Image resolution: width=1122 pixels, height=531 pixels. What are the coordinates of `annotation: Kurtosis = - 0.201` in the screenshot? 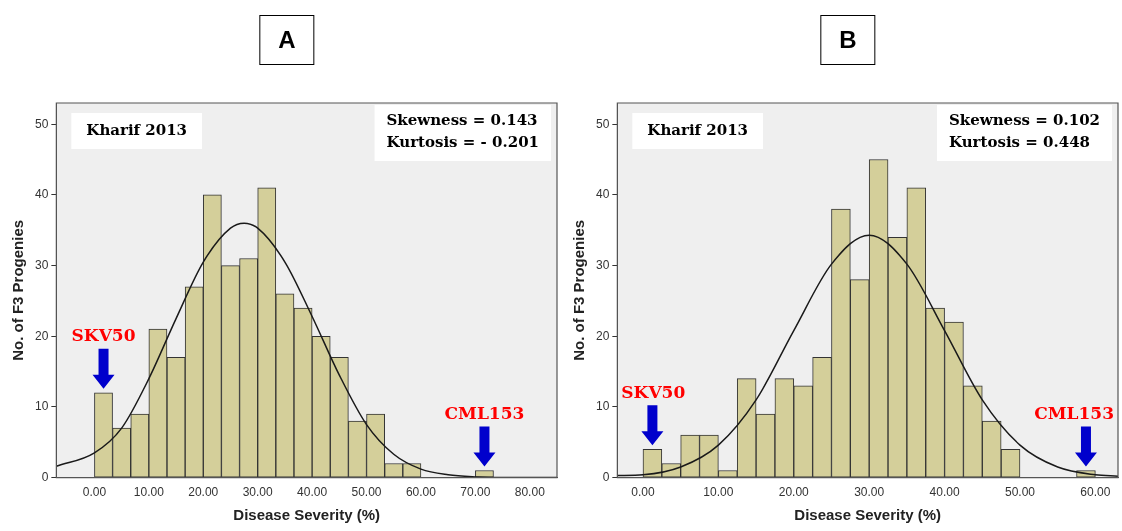 It's located at (462, 141).